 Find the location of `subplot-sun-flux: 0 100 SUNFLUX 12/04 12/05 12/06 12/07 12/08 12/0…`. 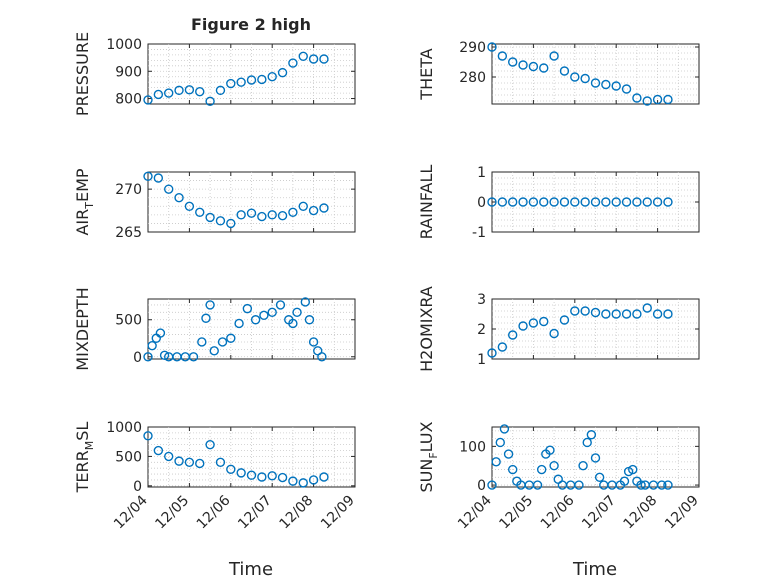

subplot-sun-flux: 0 100 SUNFLUX 12/04 12/05 12/06 12/07 12/08 12/0… is located at coordinates (559, 476).